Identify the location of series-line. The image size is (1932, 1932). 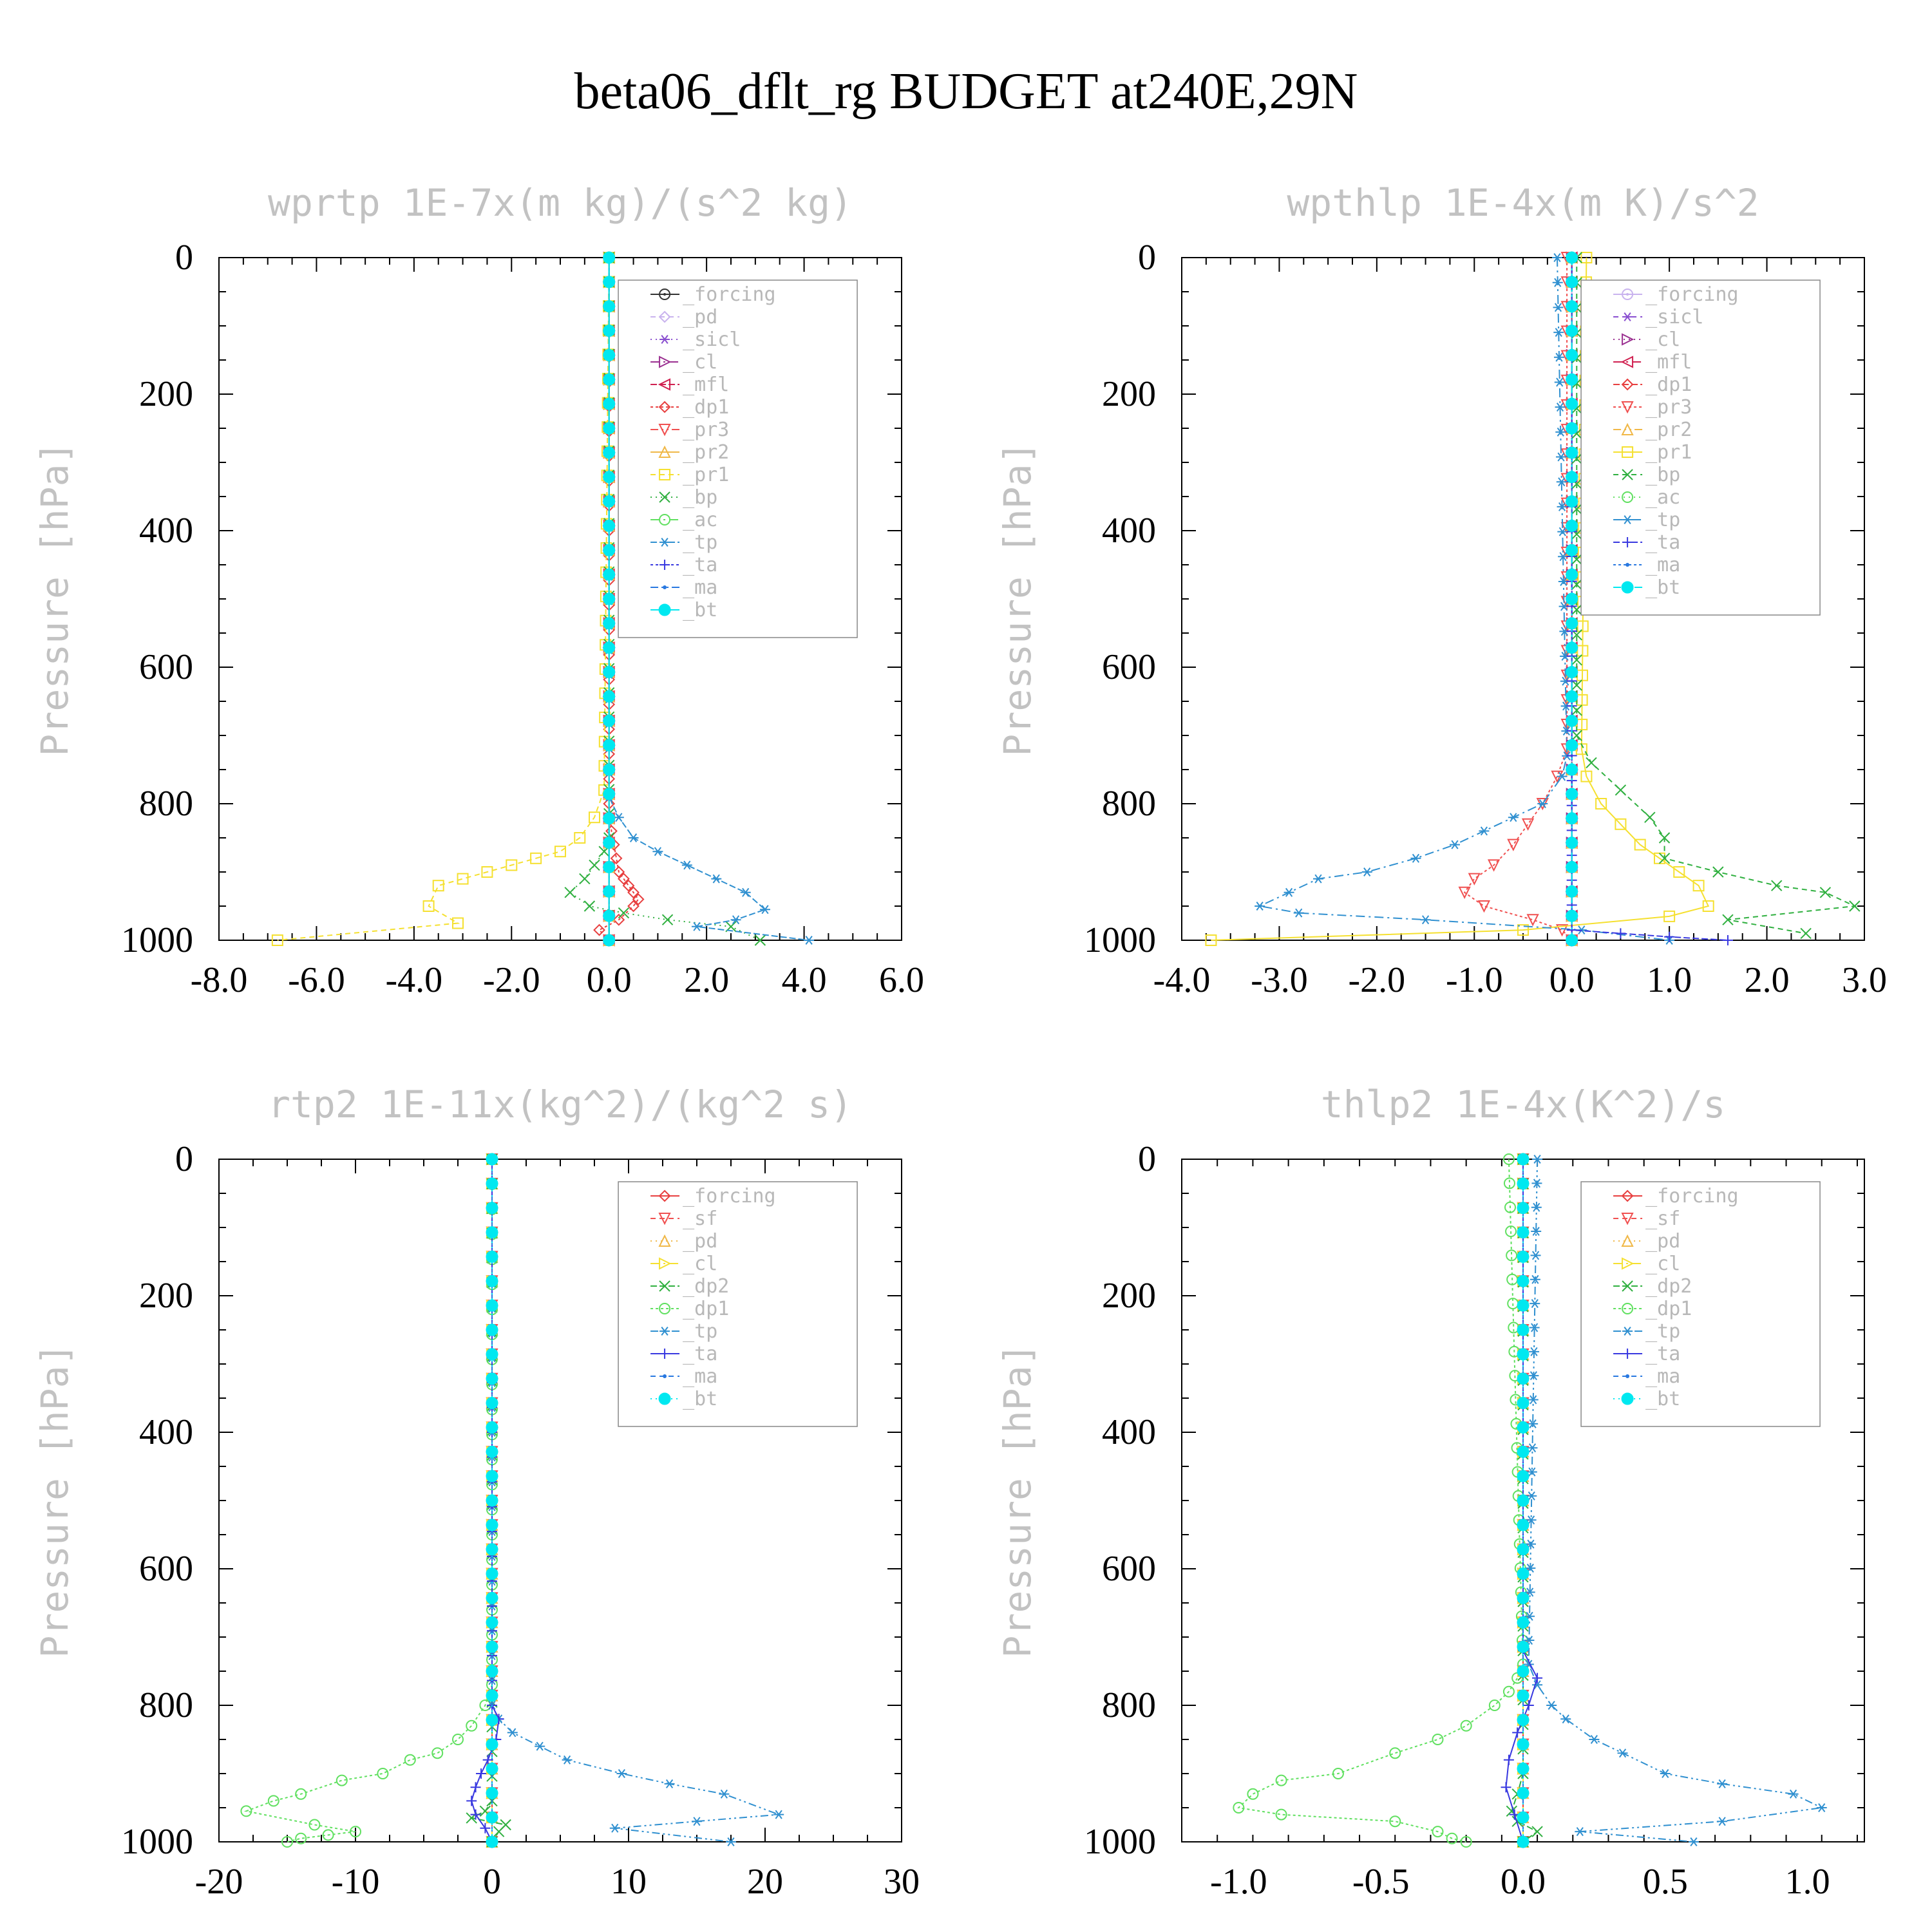
(1380, 1500).